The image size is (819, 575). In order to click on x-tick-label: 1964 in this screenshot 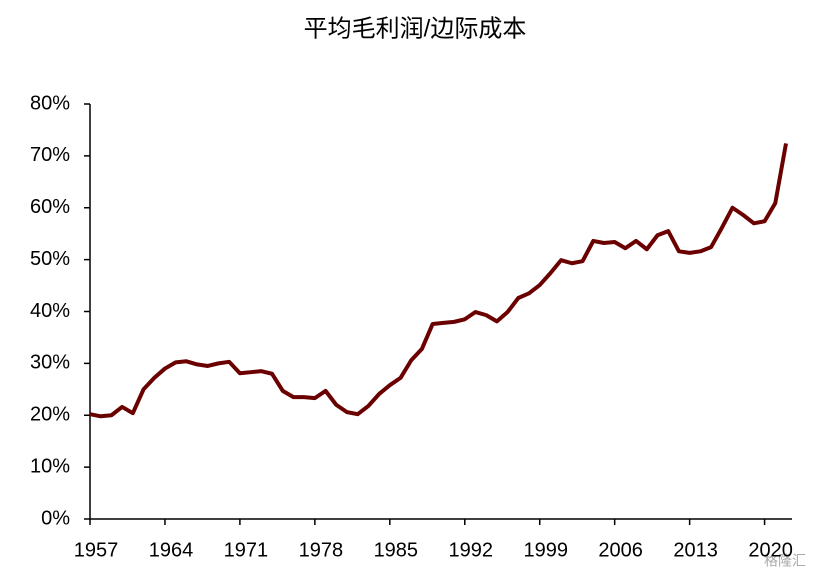, I will do `click(171, 550)`.